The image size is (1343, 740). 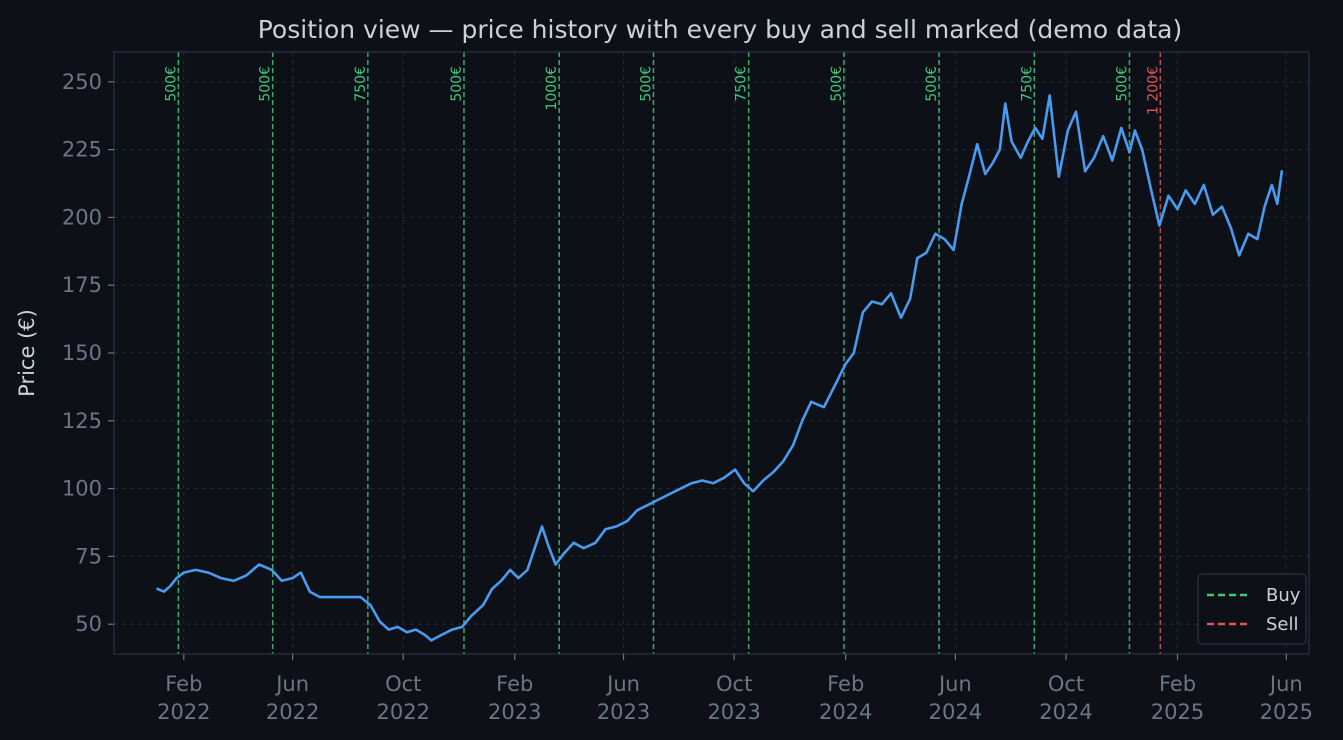 What do you see at coordinates (82, 150) in the screenshot?
I see `y-tick-label: 225` at bounding box center [82, 150].